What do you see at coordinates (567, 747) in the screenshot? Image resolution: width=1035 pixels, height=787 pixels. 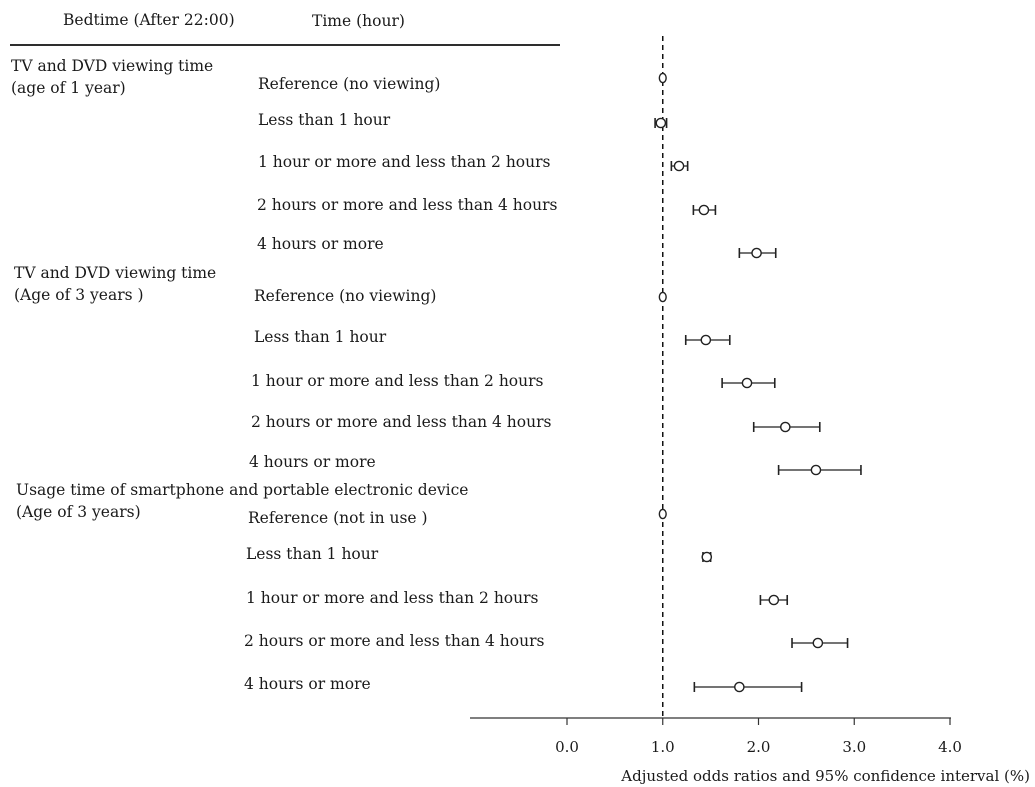 I see `x-tick-label: 0.0` at bounding box center [567, 747].